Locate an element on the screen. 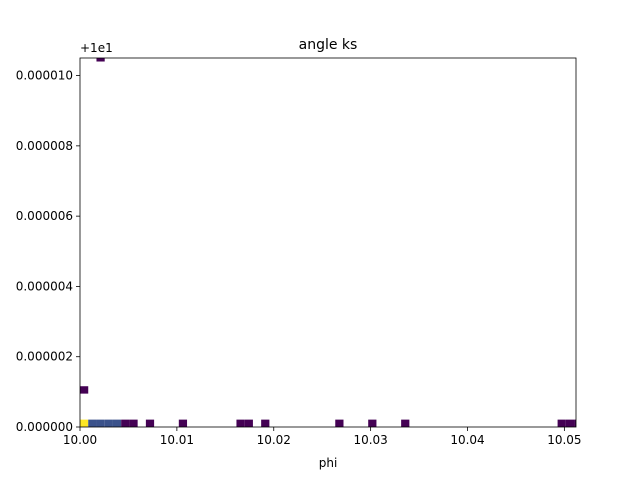 Image resolution: width=640 pixels, height=480 pixels. y-offset-label: +1e1 is located at coordinates (96, 48).